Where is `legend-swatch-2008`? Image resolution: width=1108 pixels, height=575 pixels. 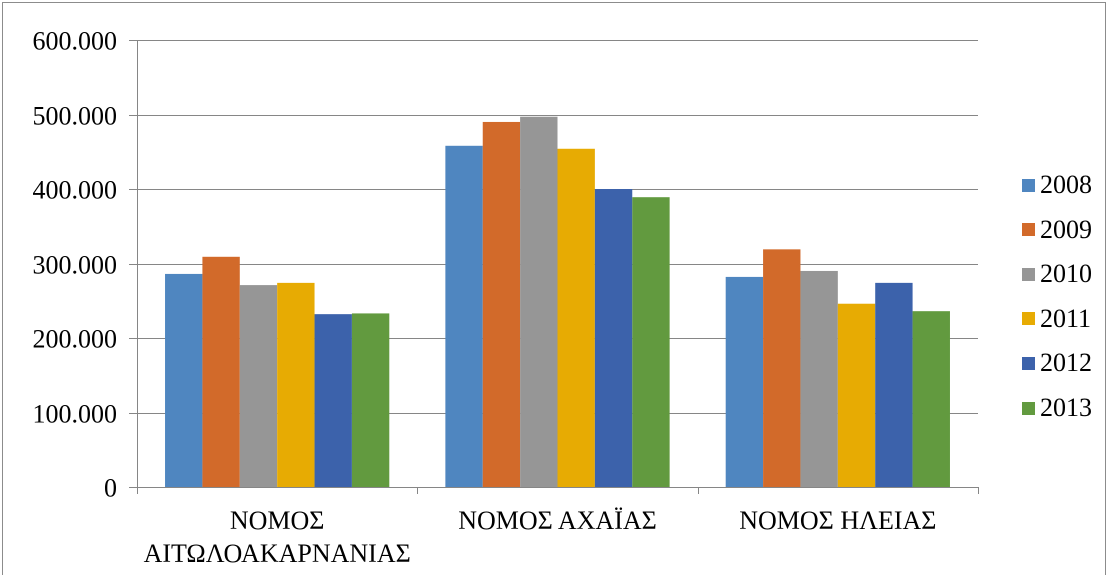 legend-swatch-2008 is located at coordinates (1028, 185).